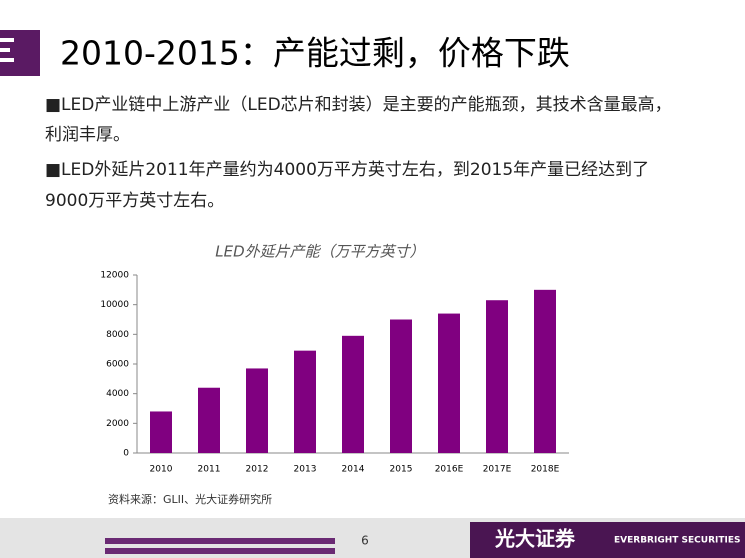  I want to click on y-tick-label: 4000, so click(117, 394).